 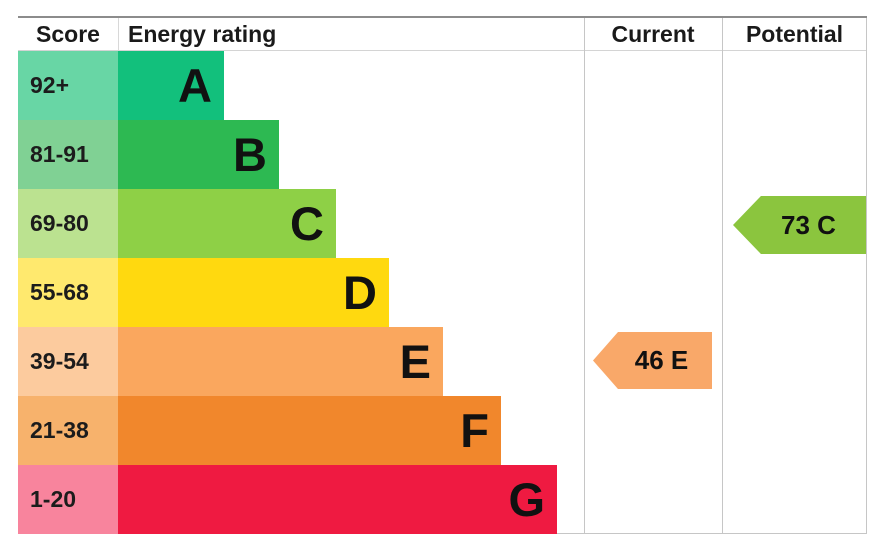 I want to click on band-row-f: 21-38 F, so click(x=442, y=430).